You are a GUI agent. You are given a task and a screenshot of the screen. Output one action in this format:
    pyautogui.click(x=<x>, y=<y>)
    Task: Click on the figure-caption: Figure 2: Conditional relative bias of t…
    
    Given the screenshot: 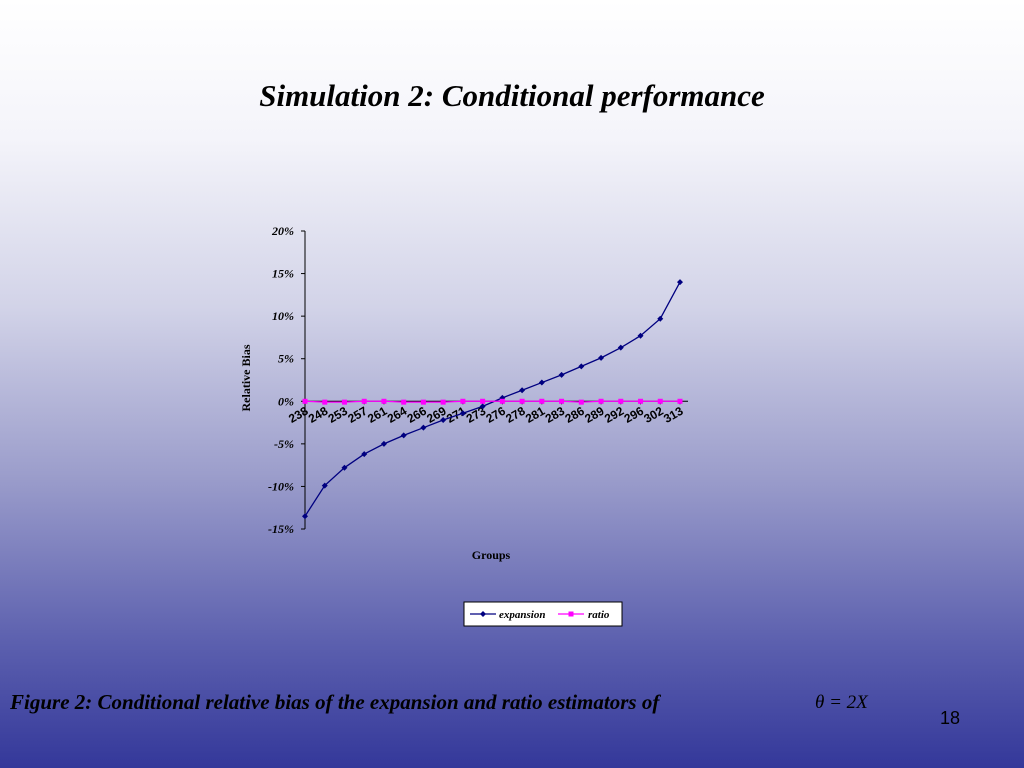 What is the action you would take?
    pyautogui.click(x=335, y=702)
    